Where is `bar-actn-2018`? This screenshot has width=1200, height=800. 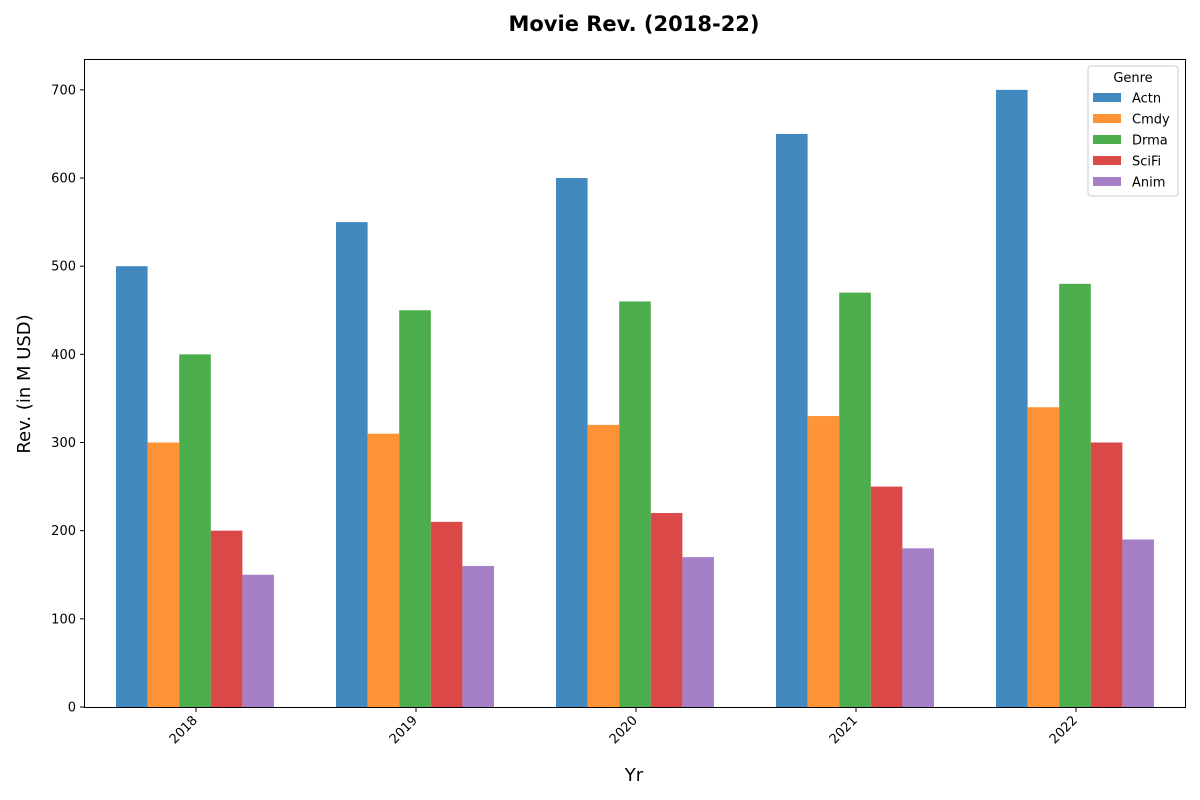 bar-actn-2018 is located at coordinates (132, 486).